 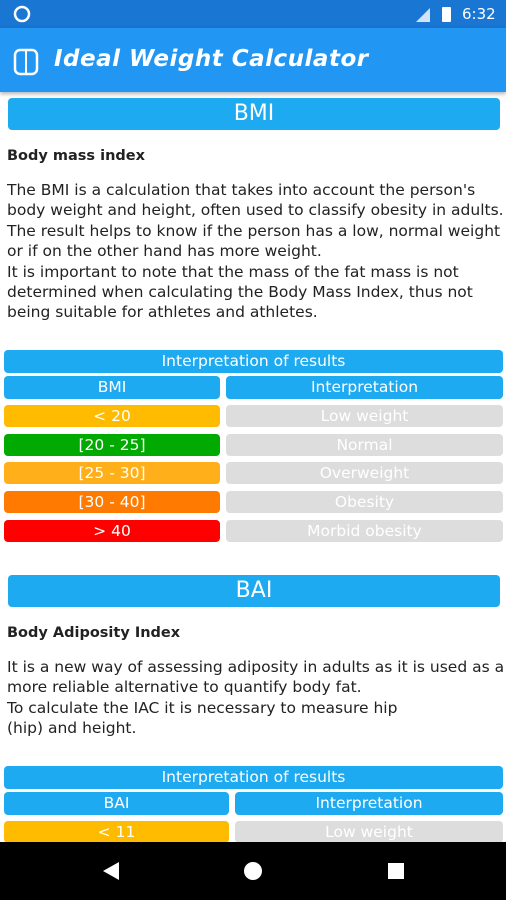 What do you see at coordinates (364, 473) in the screenshot?
I see `interpretation-cell: Overweight` at bounding box center [364, 473].